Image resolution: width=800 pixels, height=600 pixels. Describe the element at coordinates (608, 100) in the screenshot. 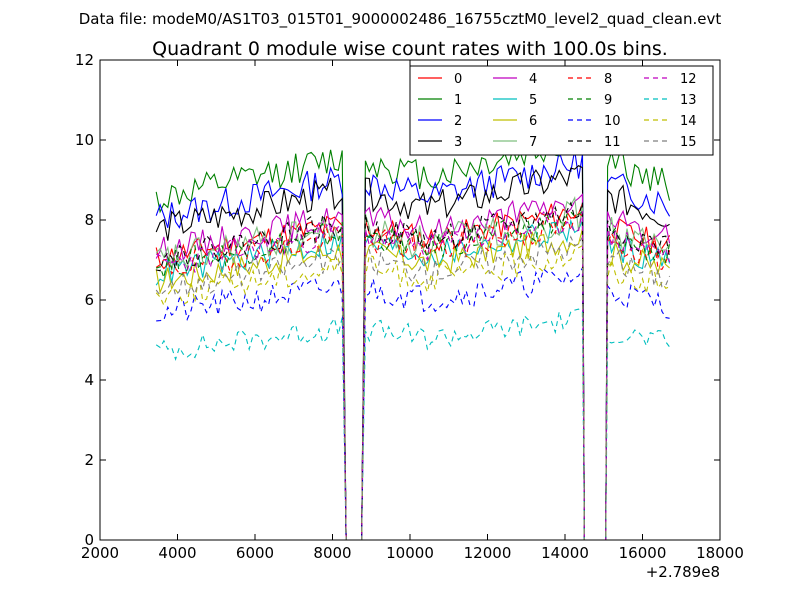

I see `legend-label-9: 9` at that location.